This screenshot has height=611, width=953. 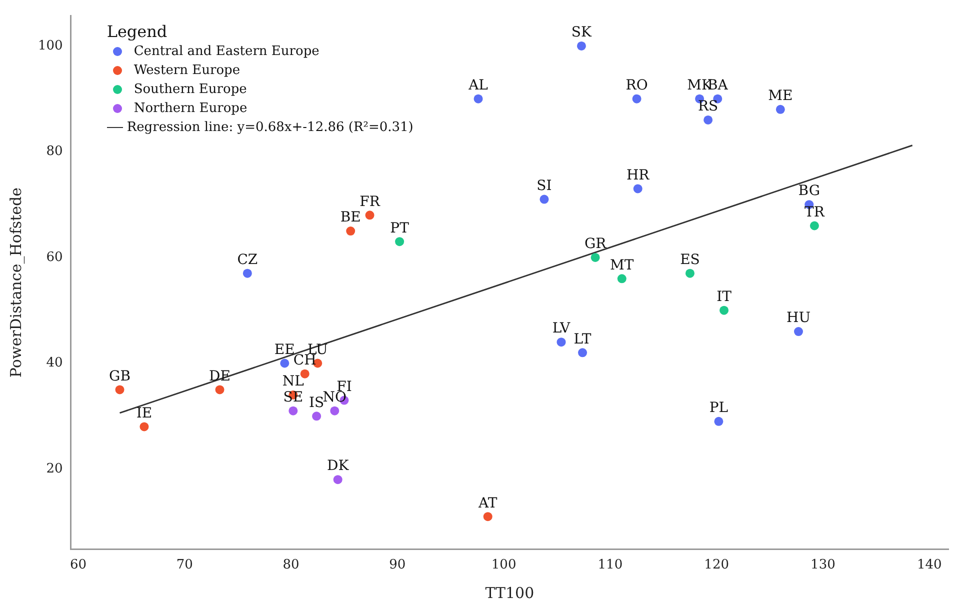 I want to click on annotation: SE, so click(x=293, y=397).